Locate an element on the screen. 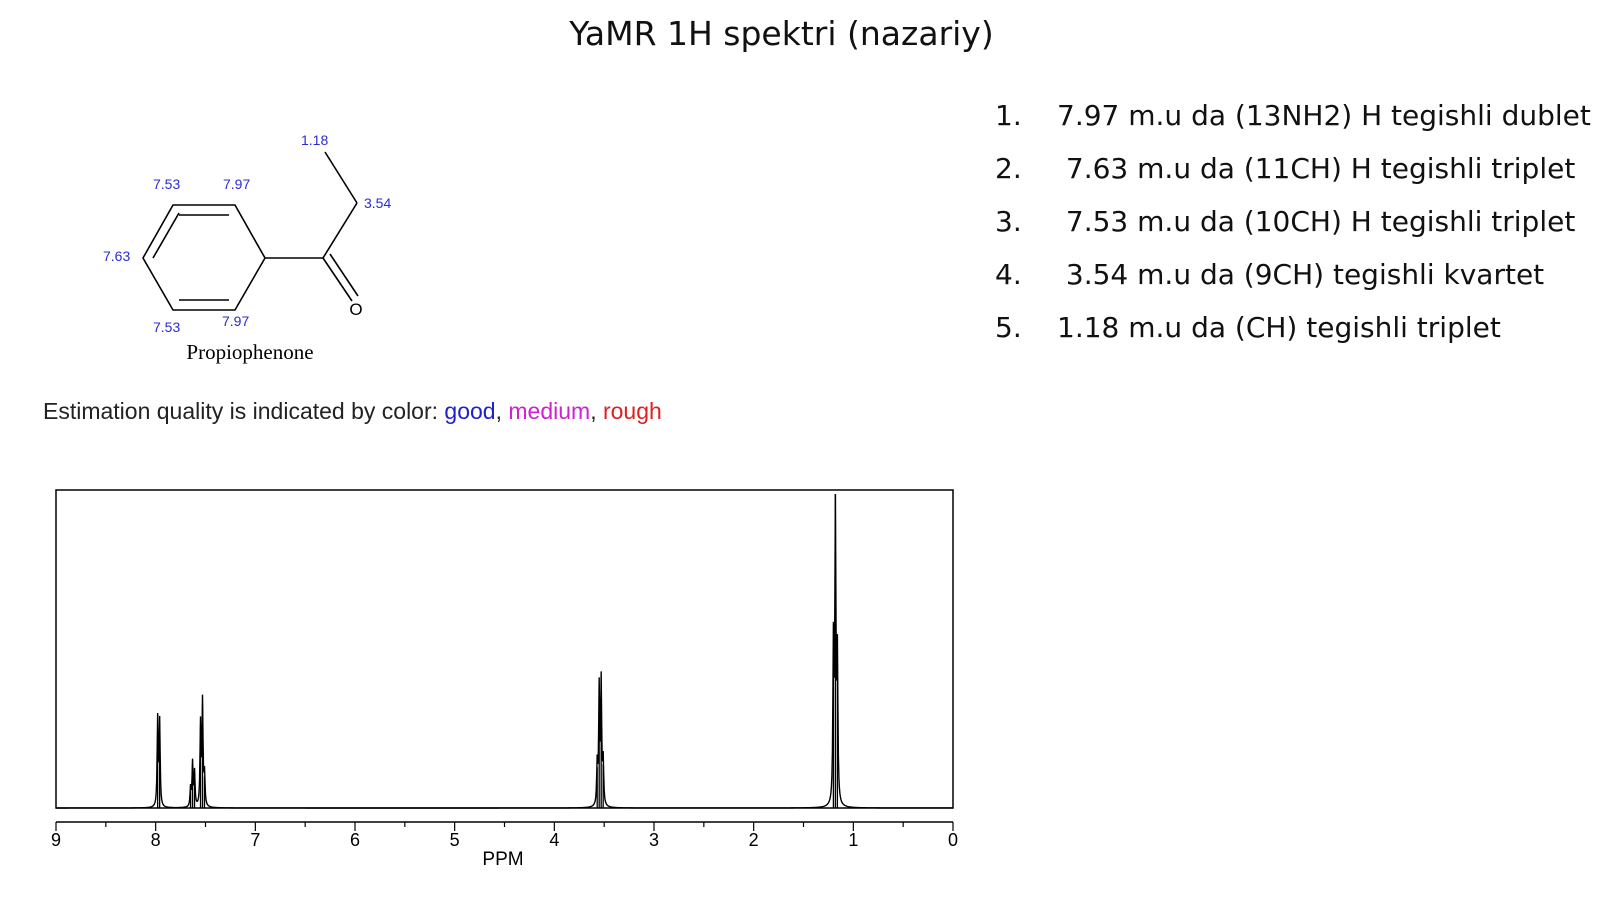 This screenshot has width=1600, height=899. list-text: 7.53 m.u da (10CH) H tegishli triplet is located at coordinates (1316, 221).